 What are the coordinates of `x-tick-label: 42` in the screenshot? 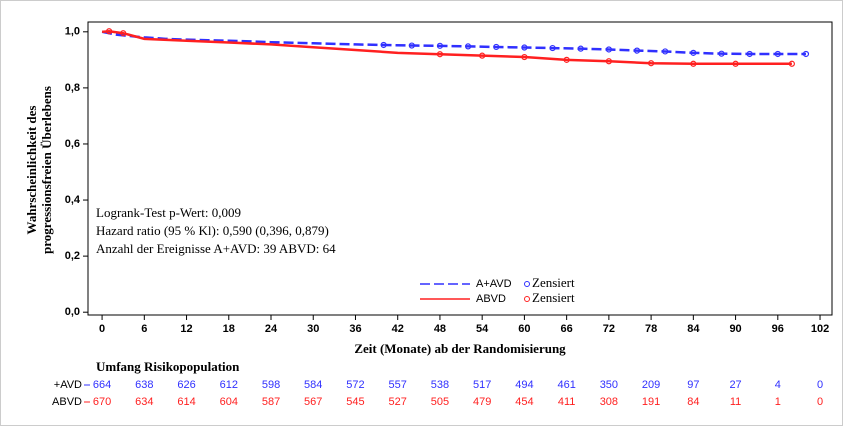 It's located at (398, 329).